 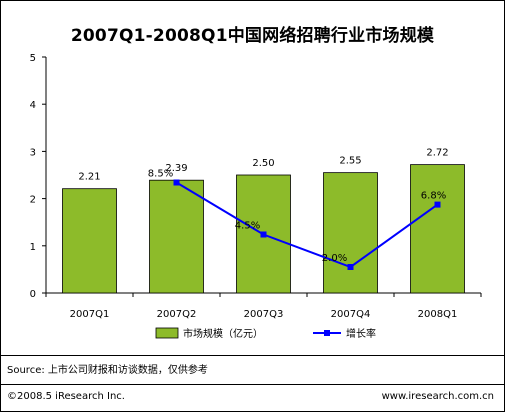 I want to click on bar-data-label: 2.21, so click(x=89, y=177).